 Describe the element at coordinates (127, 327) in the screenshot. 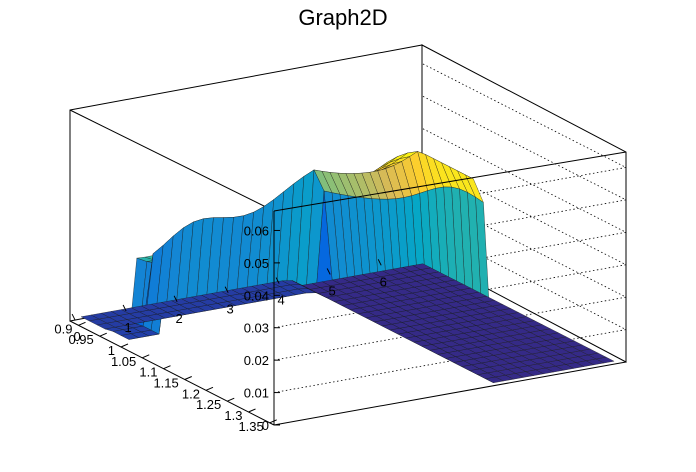

I see `x-tick-label: 1` at that location.